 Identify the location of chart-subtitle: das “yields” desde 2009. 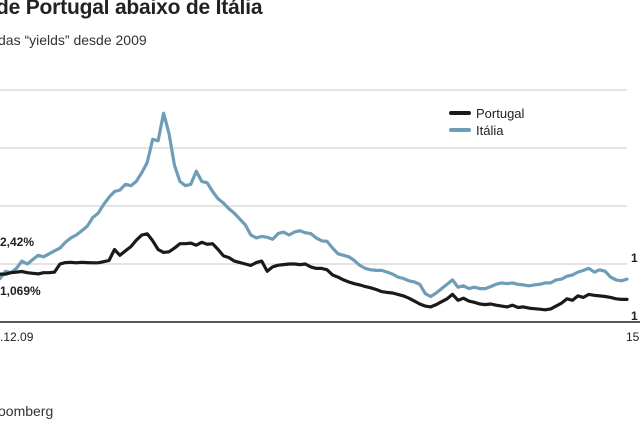
(73, 40).